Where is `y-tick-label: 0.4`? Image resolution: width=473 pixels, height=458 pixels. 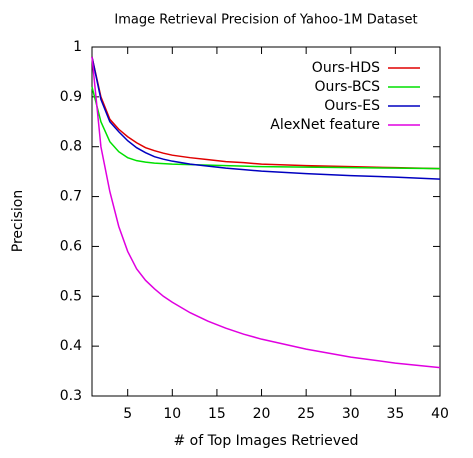
y-tick-label: 0.4 is located at coordinates (71, 346).